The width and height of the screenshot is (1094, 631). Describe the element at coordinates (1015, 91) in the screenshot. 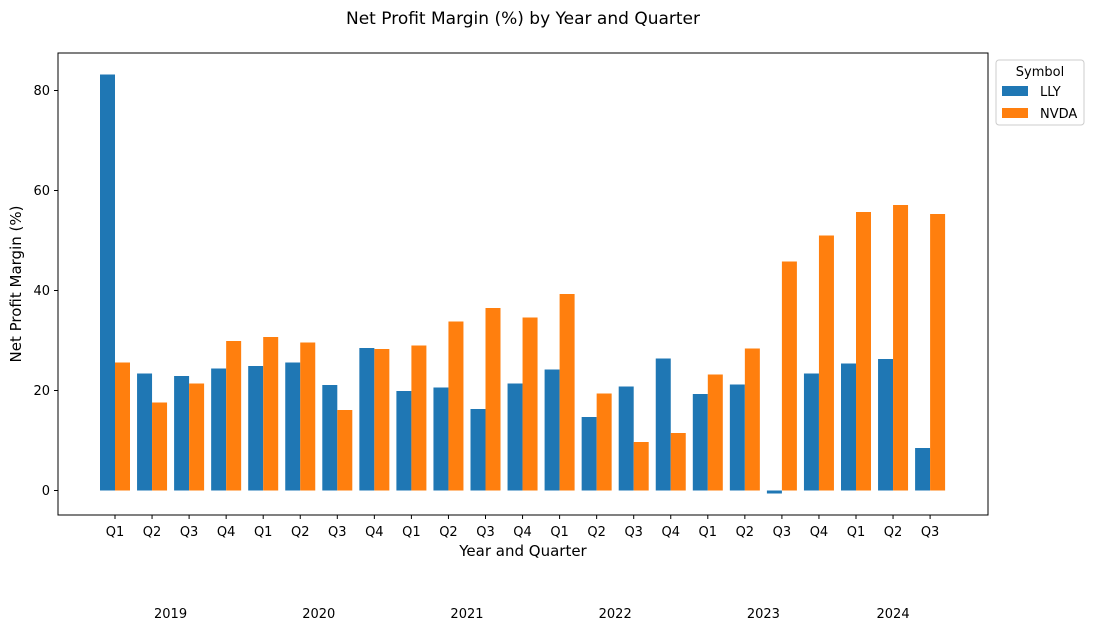

I see `legend-swatch-lly` at that location.